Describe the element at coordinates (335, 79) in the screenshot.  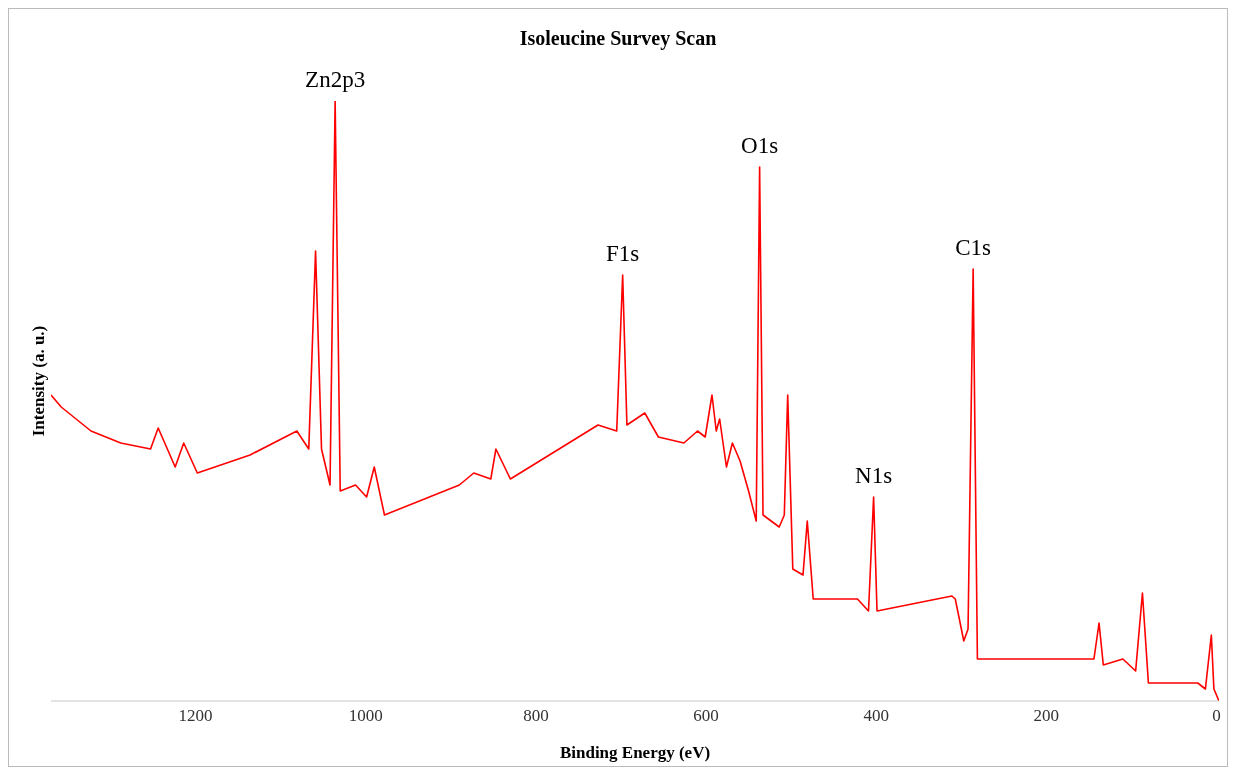
I see `annotation: Zn2p3` at that location.